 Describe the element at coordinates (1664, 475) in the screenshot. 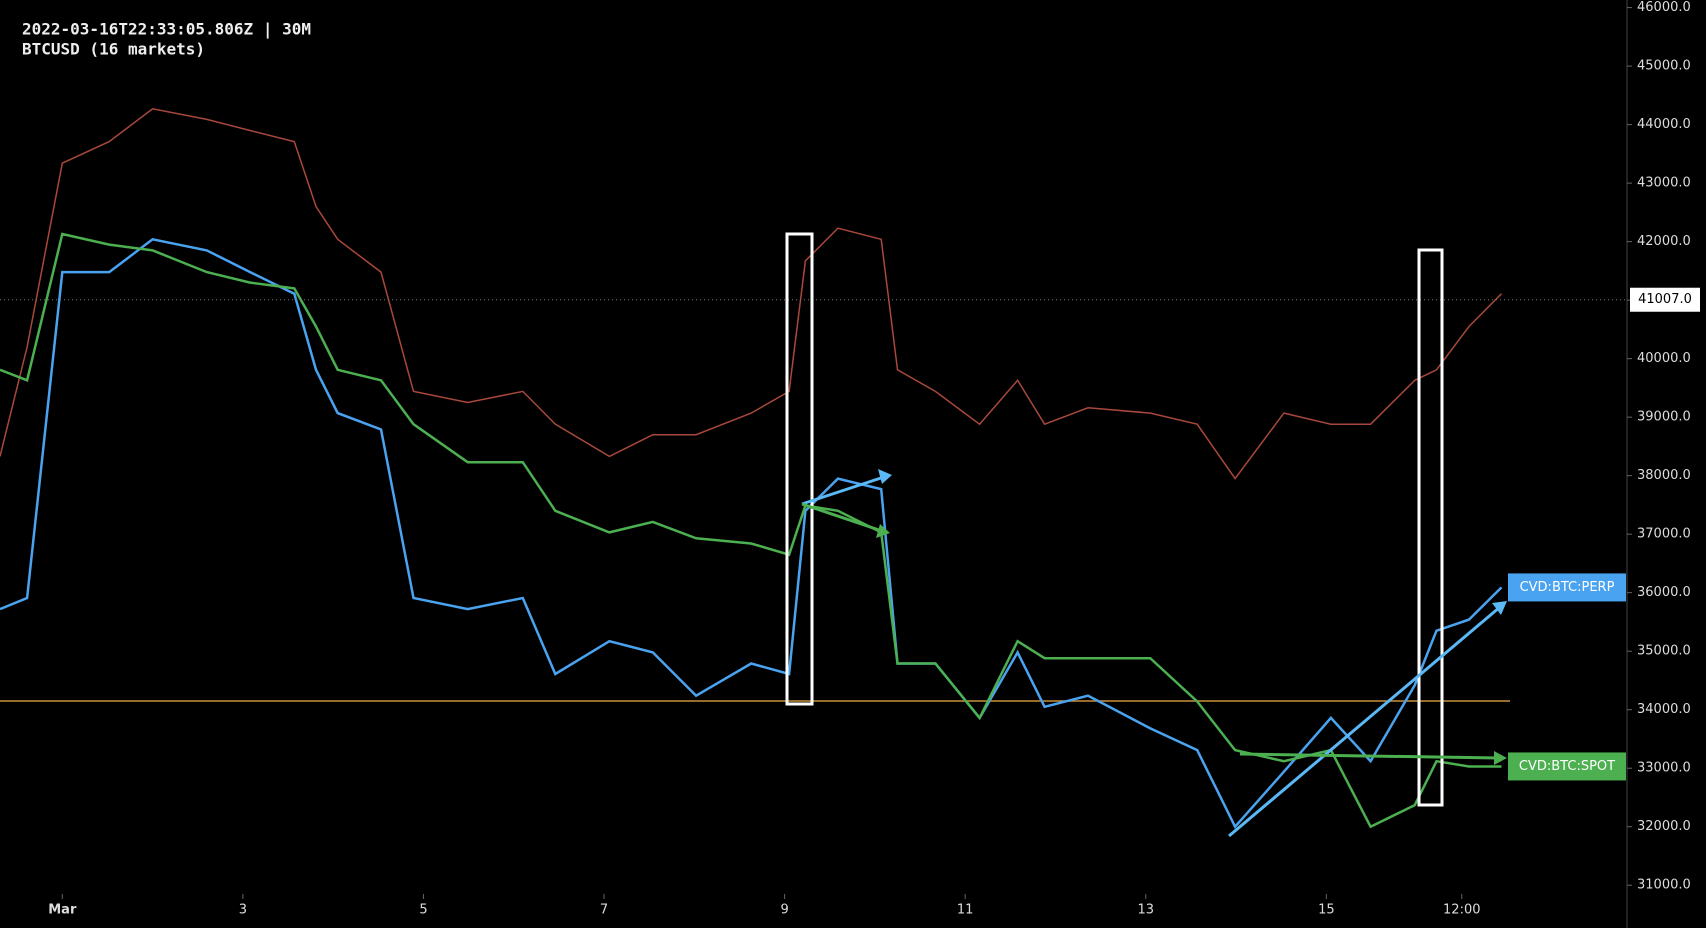

I see `y-tick-label: 38000.0` at that location.